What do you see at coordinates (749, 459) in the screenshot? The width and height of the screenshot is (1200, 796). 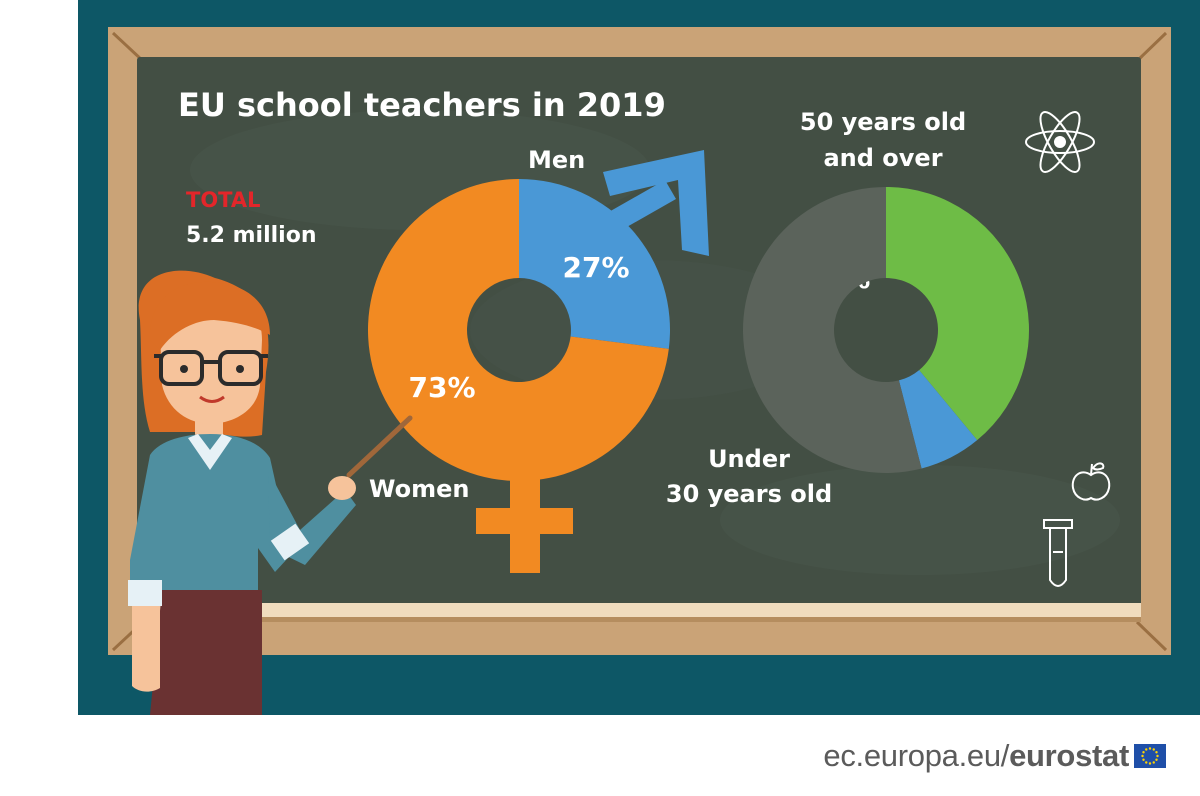 I see `under30-label-line1: Under` at bounding box center [749, 459].